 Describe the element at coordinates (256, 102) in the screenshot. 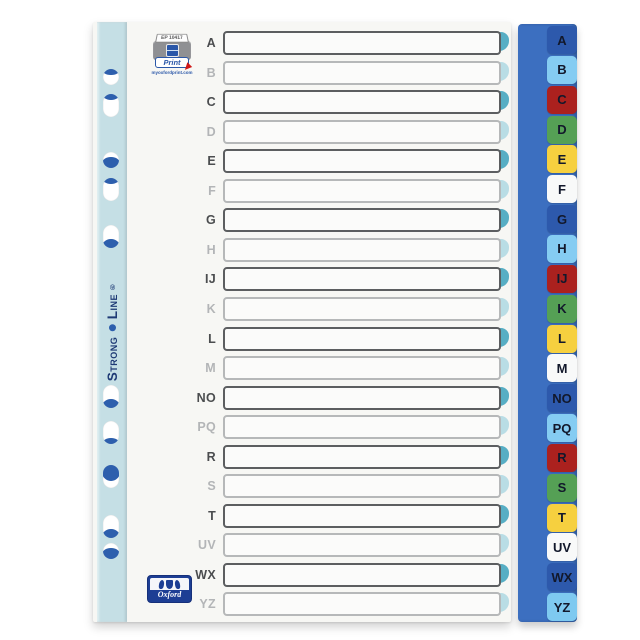

I see `index-row: C` at that location.